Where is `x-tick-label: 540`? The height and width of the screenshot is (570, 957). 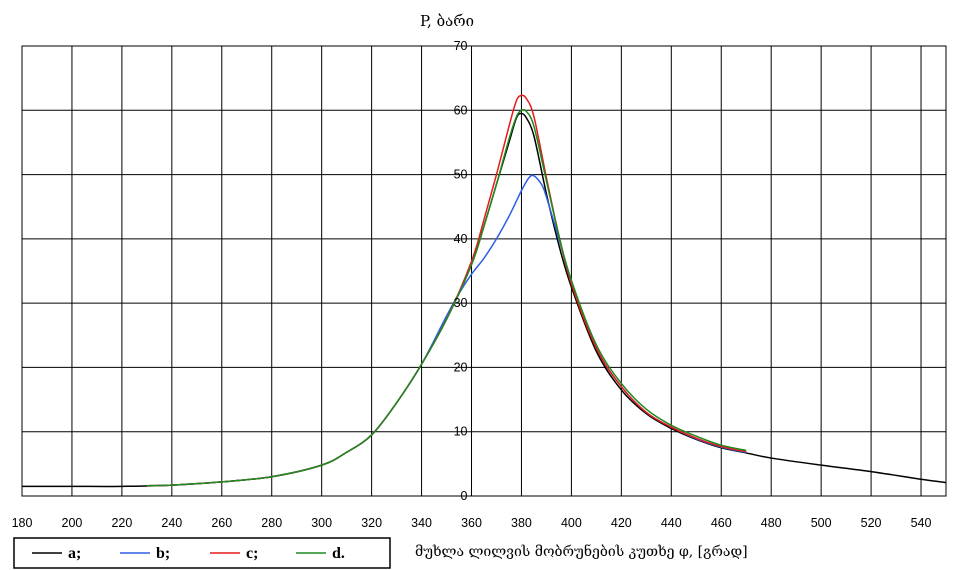 x-tick-label: 540 is located at coordinates (921, 523).